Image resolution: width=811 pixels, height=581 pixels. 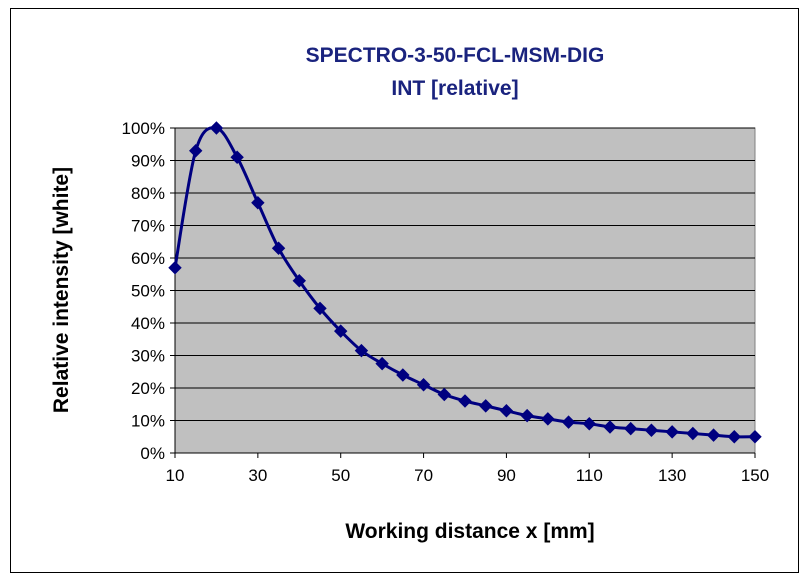 What do you see at coordinates (148, 226) in the screenshot?
I see `y-tick-label: 70%` at bounding box center [148, 226].